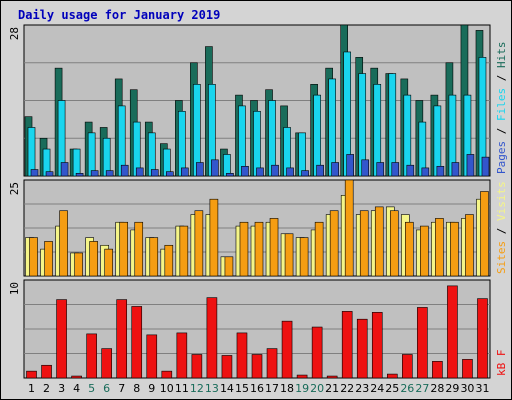  I want to click on x-tick-label-7: 7, so click(121, 388).